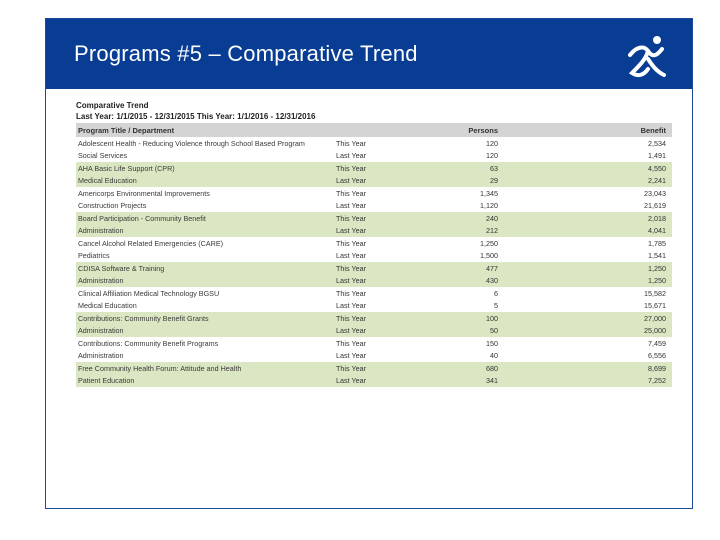  Describe the element at coordinates (489, 244) in the screenshot. I see `persons-value: 1,250` at that location.